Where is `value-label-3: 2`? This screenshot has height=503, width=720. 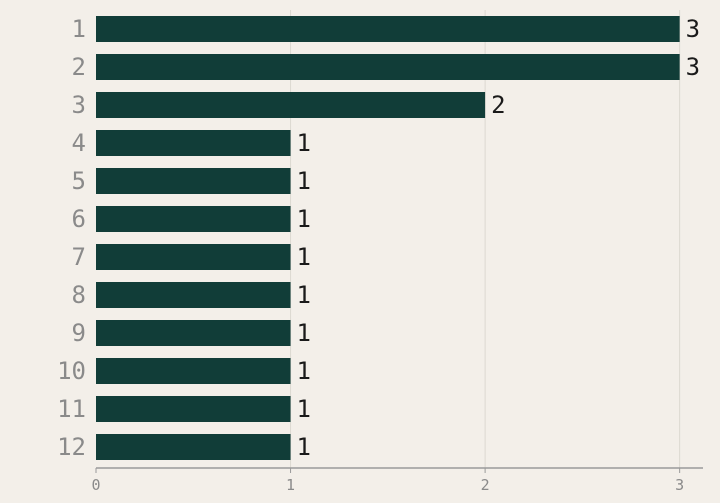
value-label-3: 2 is located at coordinates (498, 105).